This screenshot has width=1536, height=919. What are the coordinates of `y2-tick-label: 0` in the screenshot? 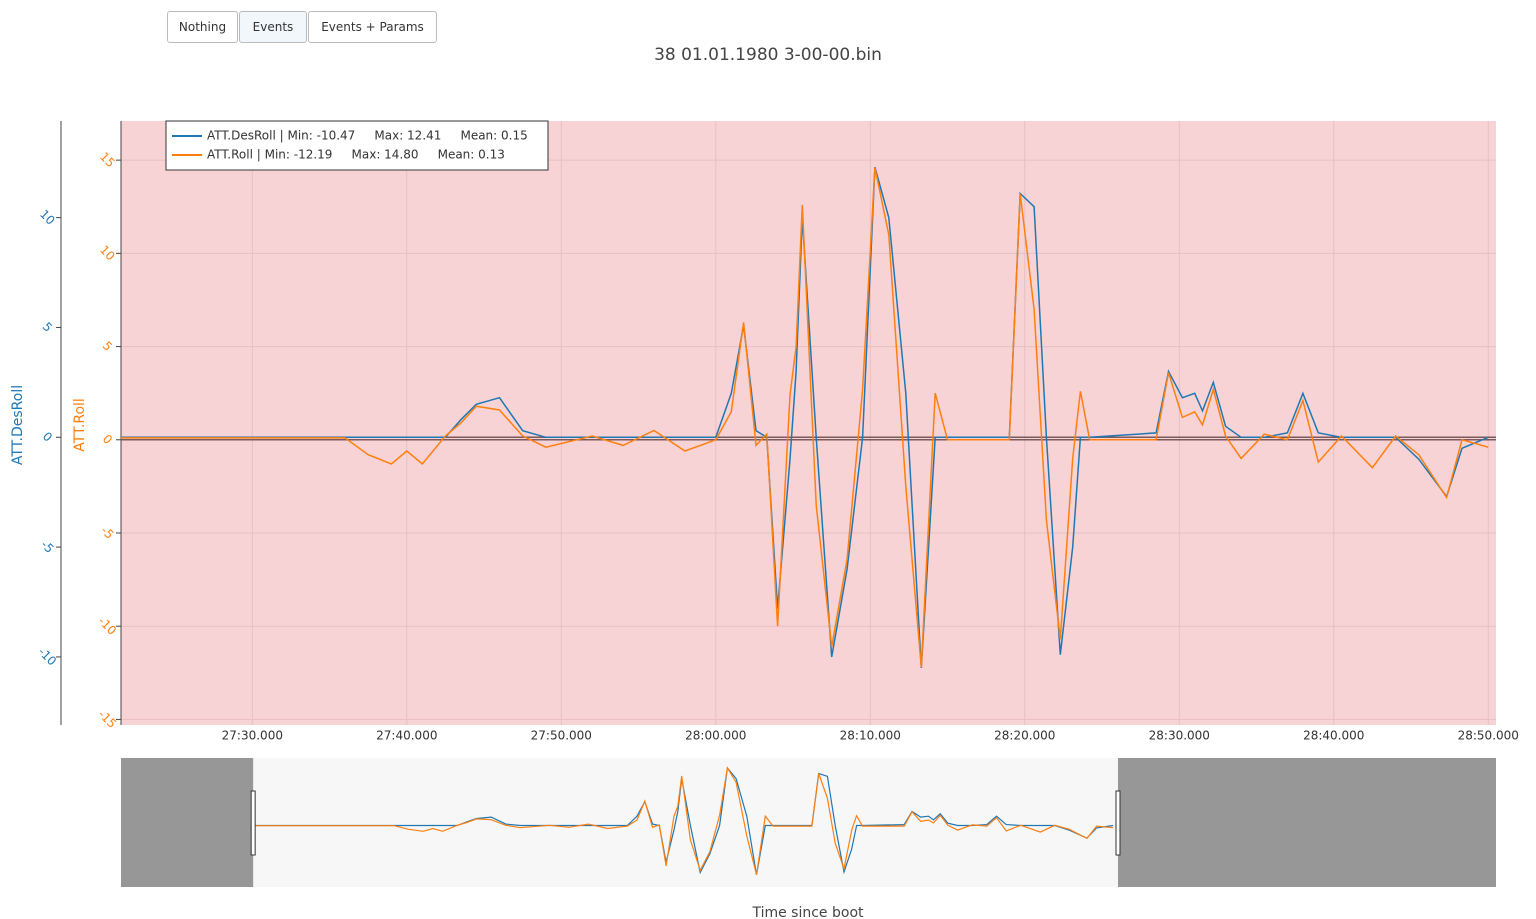 It's located at (107, 439).